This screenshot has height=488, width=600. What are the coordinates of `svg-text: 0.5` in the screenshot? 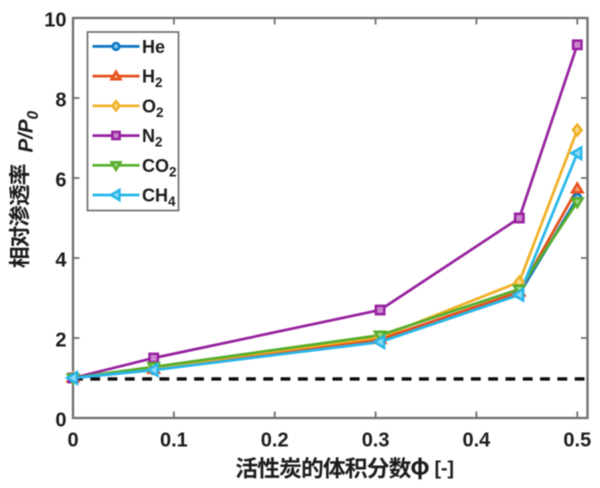 It's located at (577, 441).